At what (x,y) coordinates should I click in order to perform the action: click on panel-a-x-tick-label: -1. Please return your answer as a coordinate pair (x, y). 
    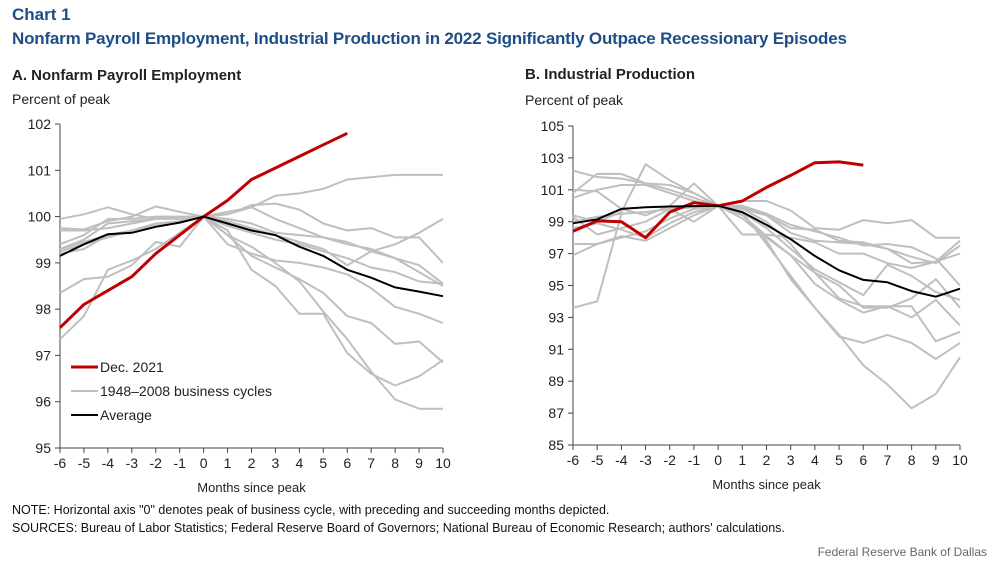
    Looking at the image, I should click on (179, 463).